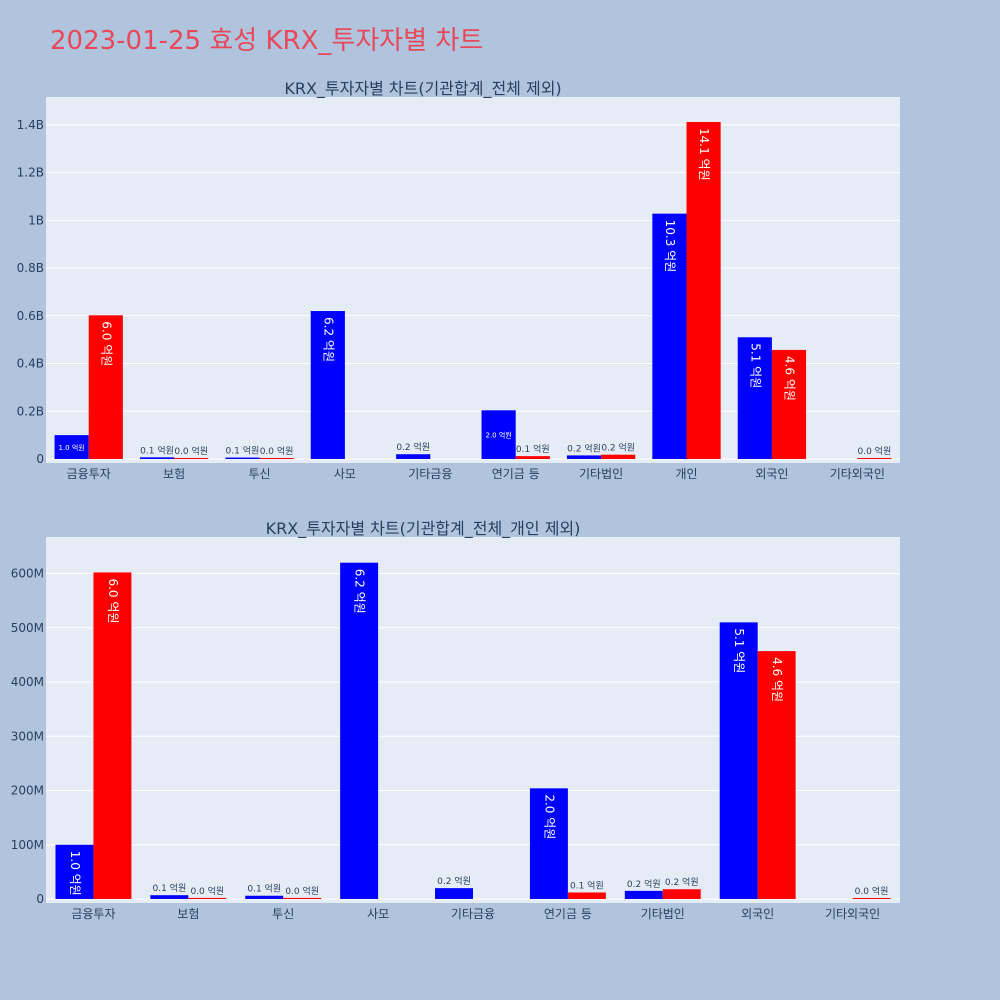 The height and width of the screenshot is (1000, 1000). I want to click on y-tick-label: 0.8B, so click(30, 268).